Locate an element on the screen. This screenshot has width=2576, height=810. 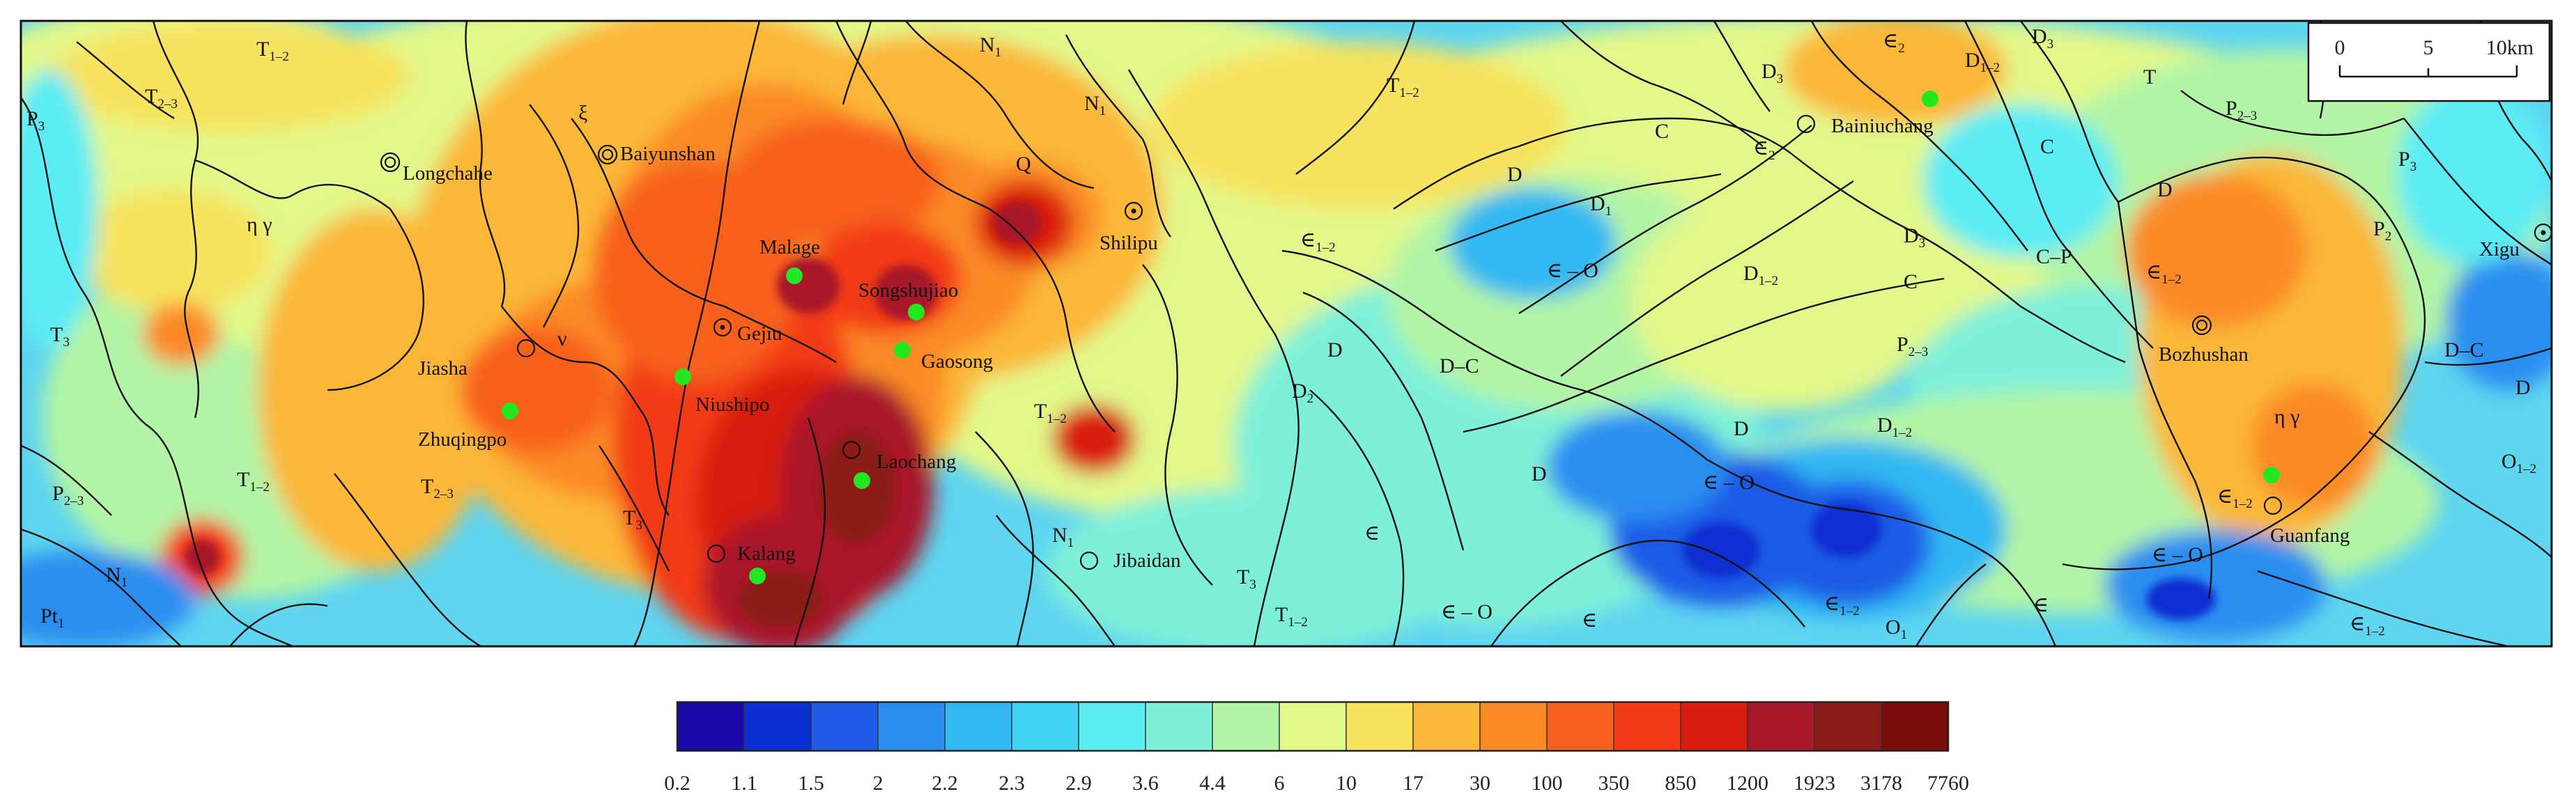
geologic-unit-label: T2–3 is located at coordinates (437, 488).